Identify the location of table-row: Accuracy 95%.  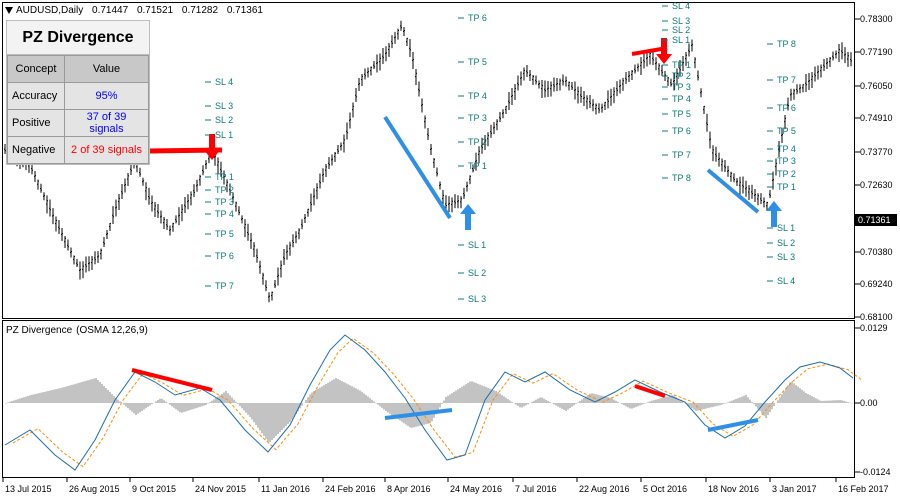
(78, 96).